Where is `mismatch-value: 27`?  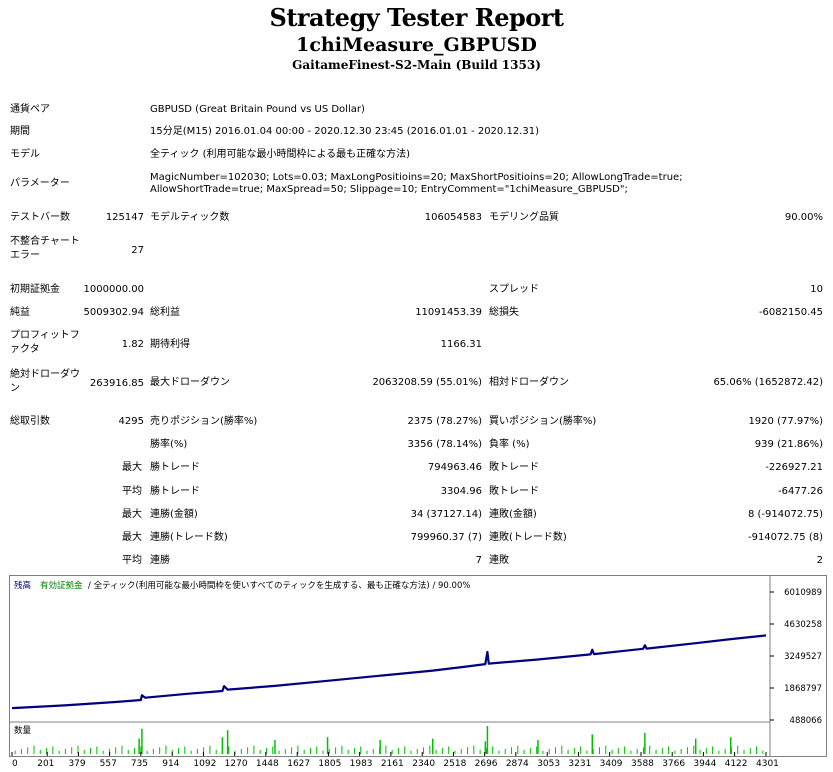 mismatch-value: 27 is located at coordinates (137, 250).